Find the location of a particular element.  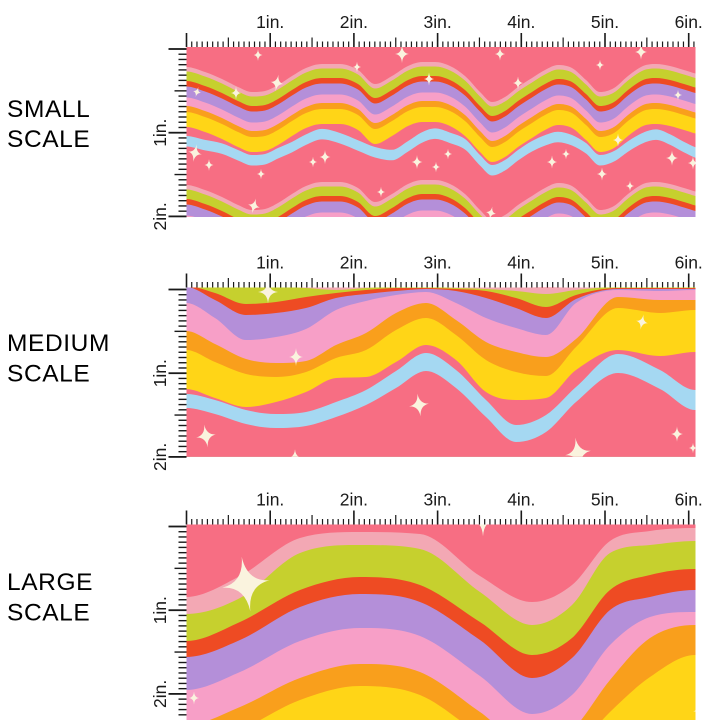

svg-text: MEDIUM is located at coordinates (58, 343).